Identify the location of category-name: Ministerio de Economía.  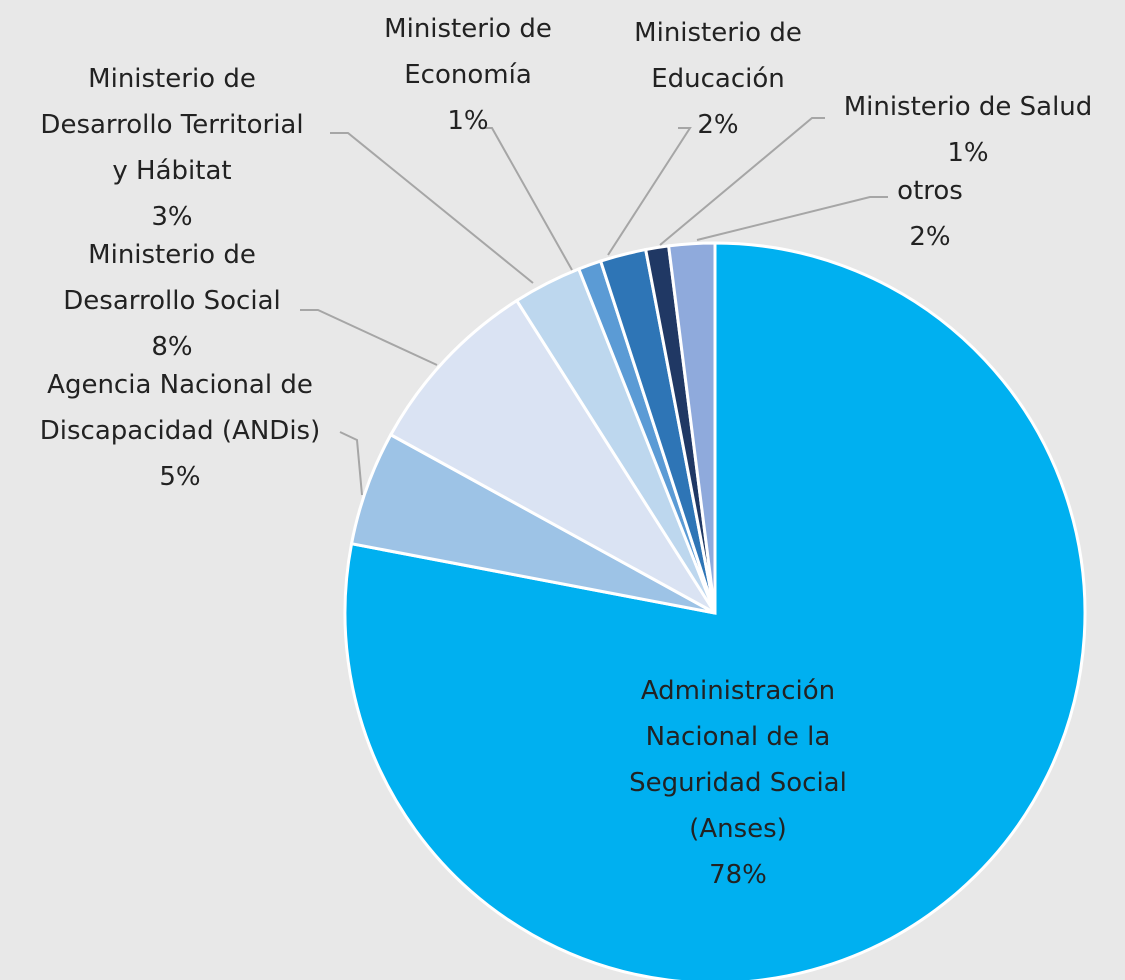
(468, 52).